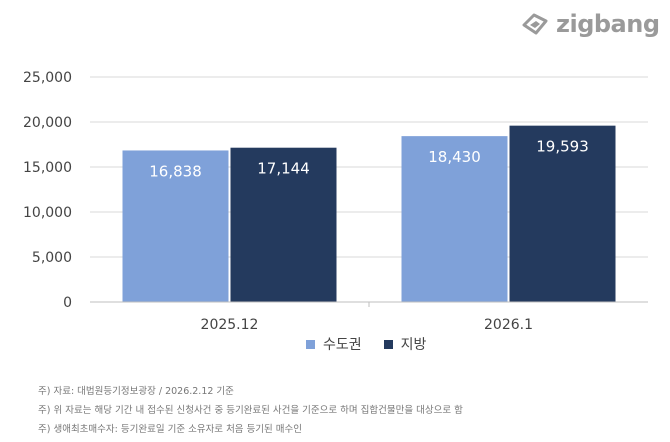 The height and width of the screenshot is (442, 670). I want to click on x-tick-label: 2025.12, so click(230, 323).